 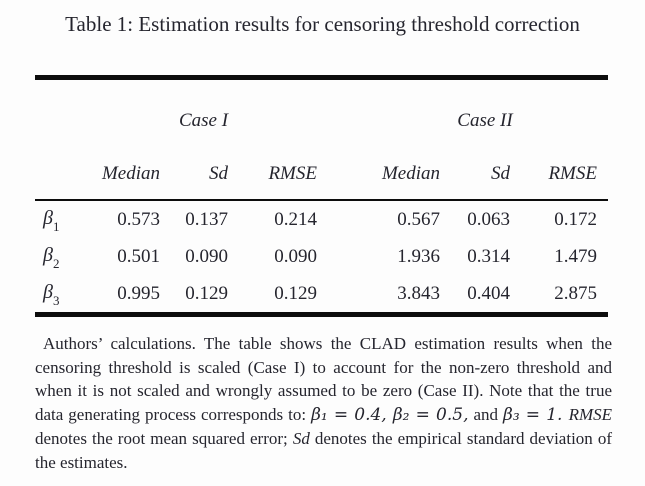 What do you see at coordinates (488, 219) in the screenshot?
I see `cell-case2-sd: 0.063` at bounding box center [488, 219].